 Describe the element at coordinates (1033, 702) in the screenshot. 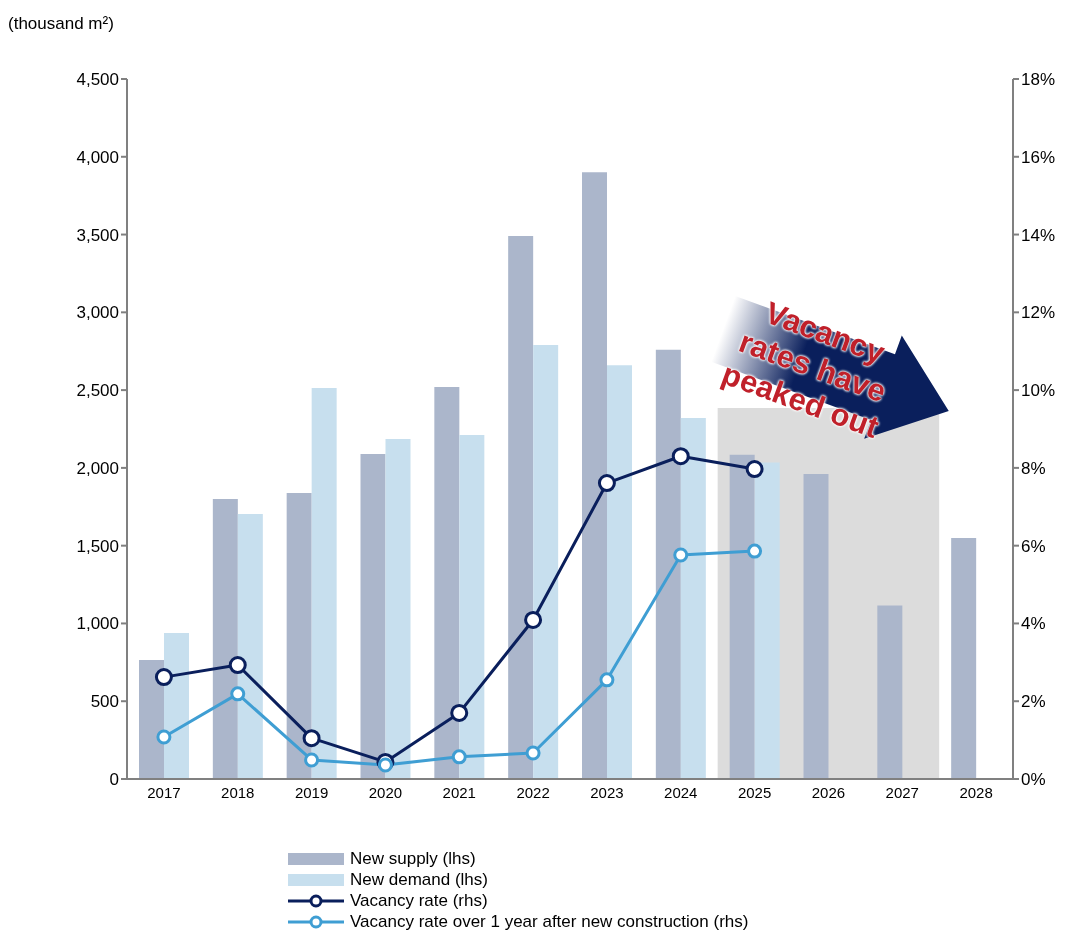

I see `y2-tick-label: 2%` at that location.